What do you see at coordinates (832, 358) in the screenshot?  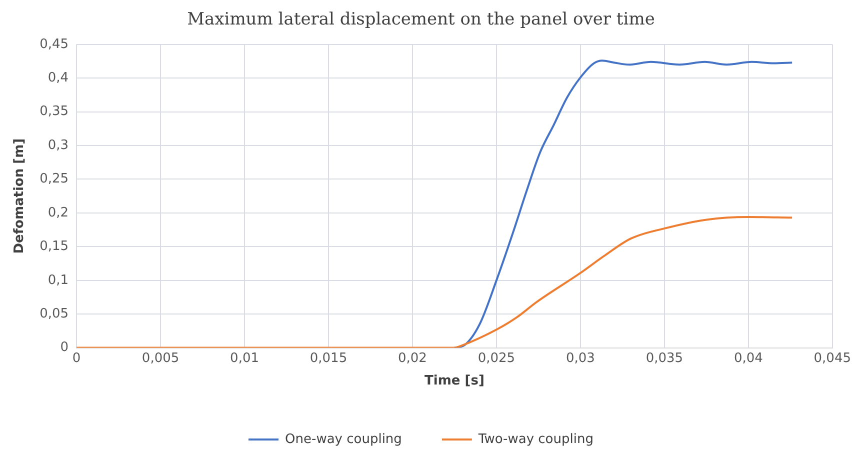 I see `x-tick-label: 0,045` at bounding box center [832, 358].